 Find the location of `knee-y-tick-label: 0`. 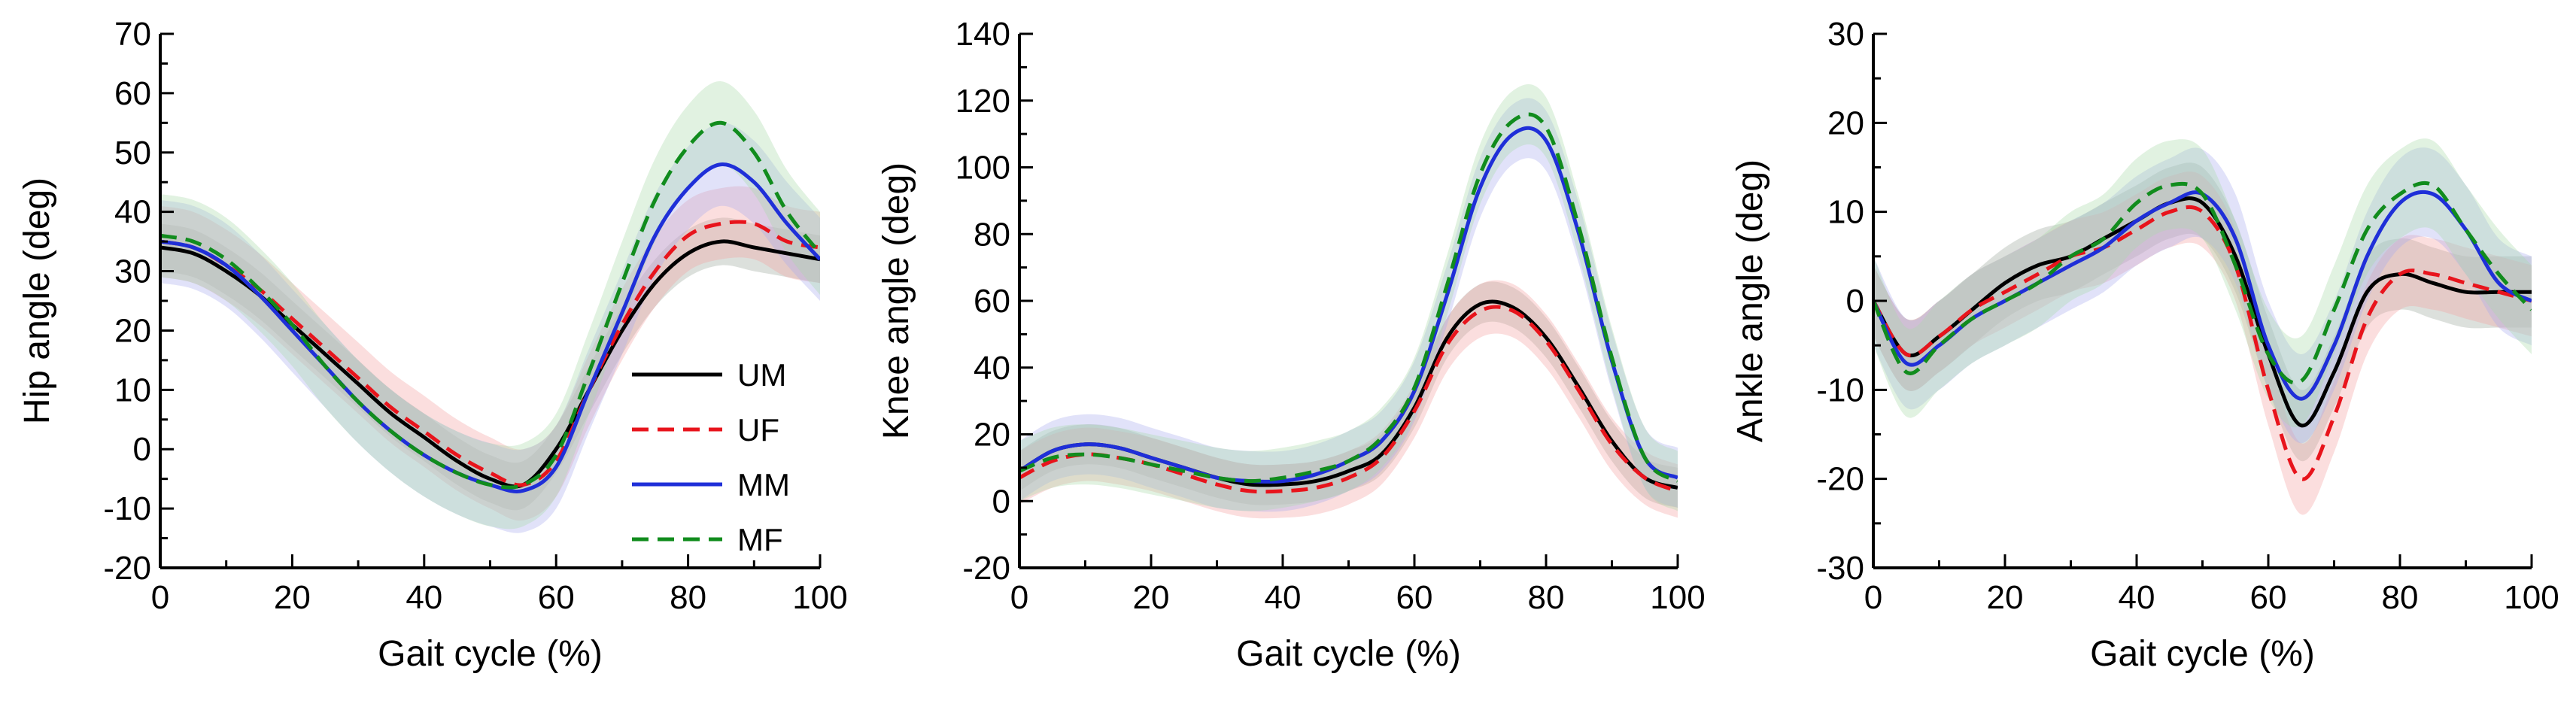

knee-y-tick-label: 0 is located at coordinates (1001, 501).